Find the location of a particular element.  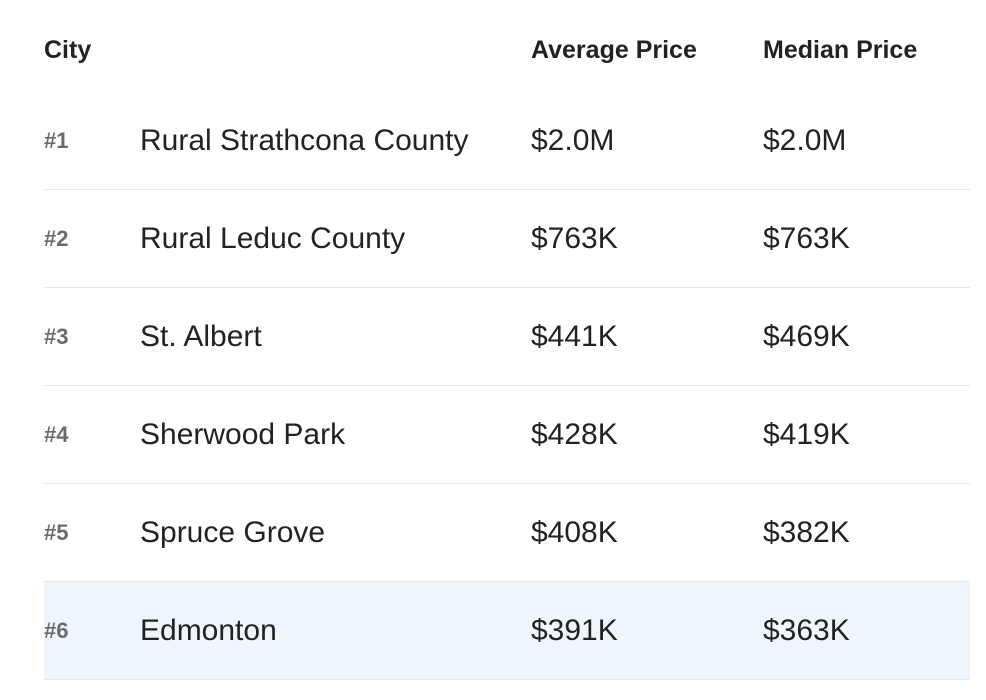

rank: #6 is located at coordinates (56, 630).